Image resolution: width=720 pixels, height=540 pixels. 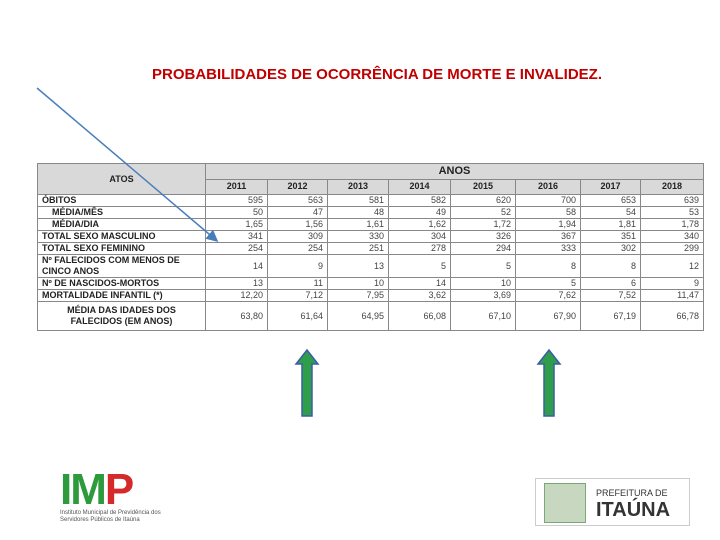 I want to click on logo-name: IMP, so click(x=97, y=489).